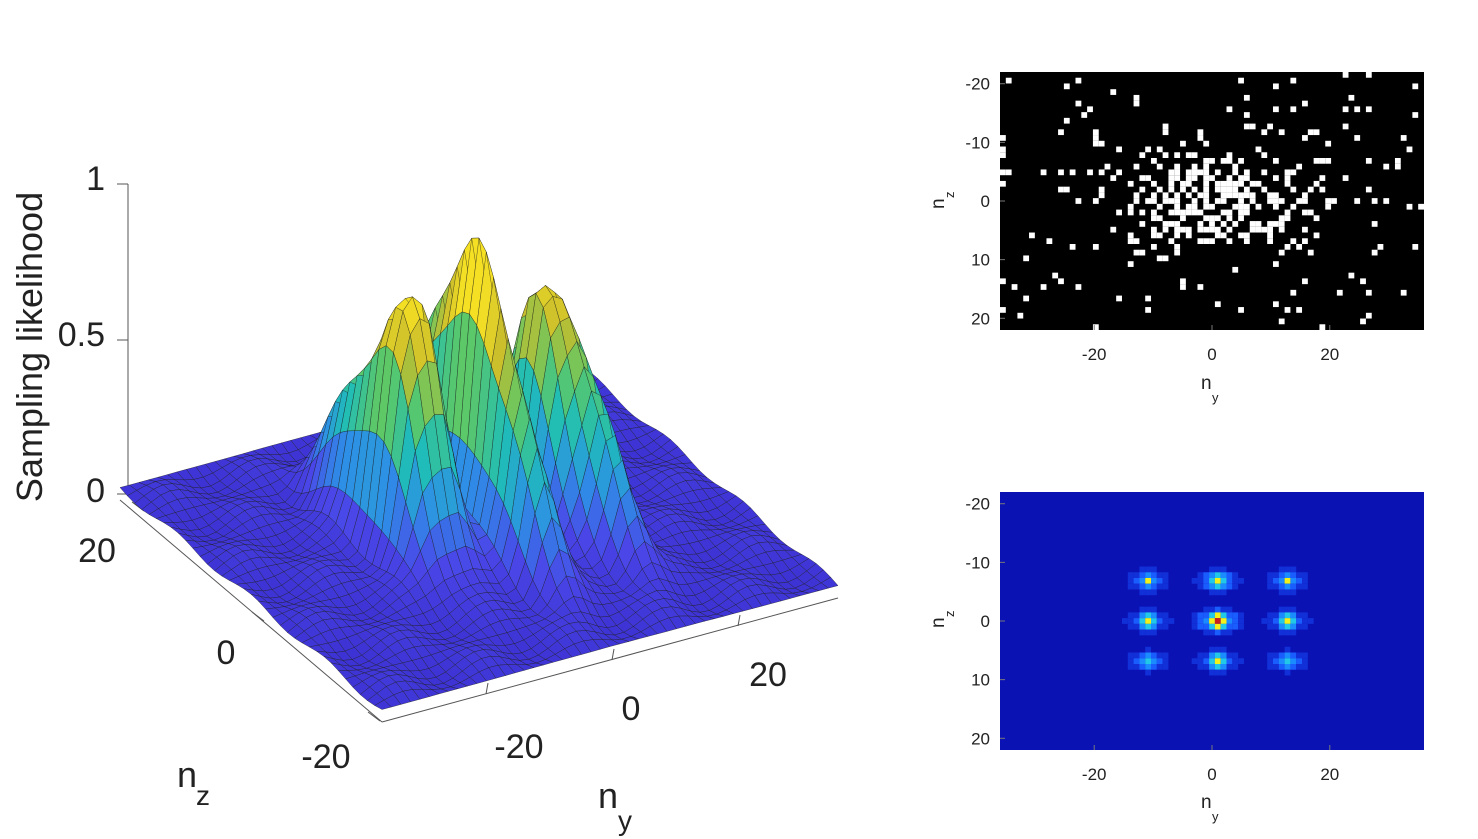 The width and height of the screenshot is (1478, 839). Describe the element at coordinates (374, 716) in the screenshot. I see `nz-tick-m20` at that location.